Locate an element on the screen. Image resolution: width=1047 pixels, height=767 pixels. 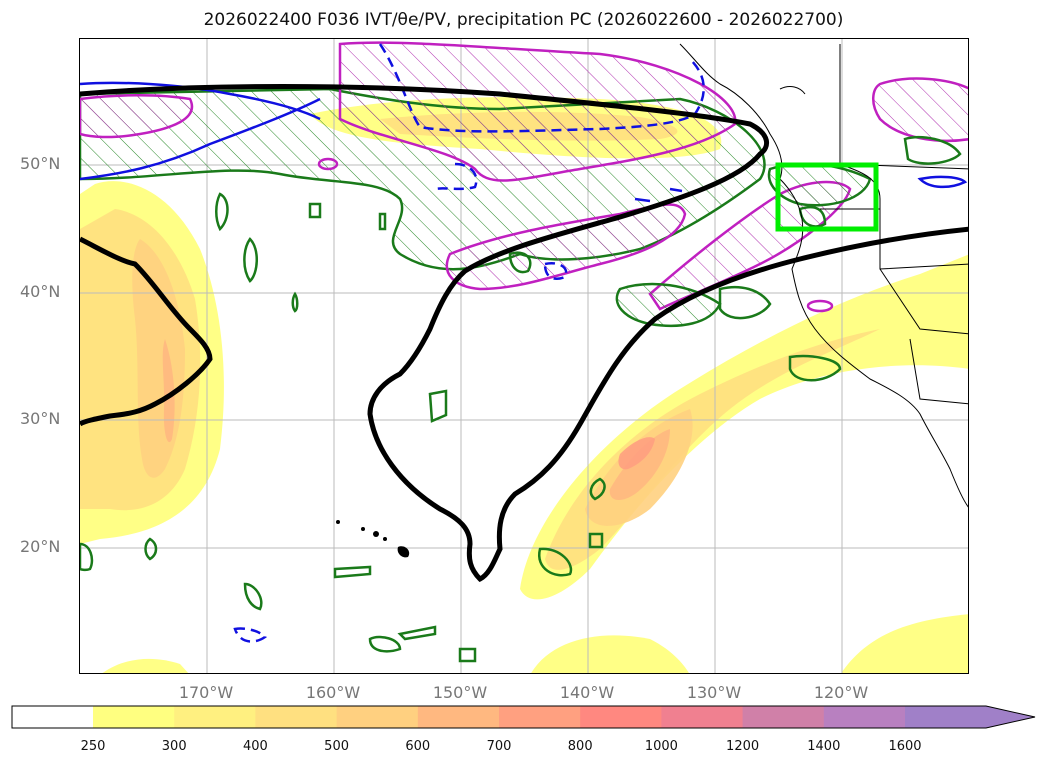
colorbar-below-cell is located at coordinates (52, 717).